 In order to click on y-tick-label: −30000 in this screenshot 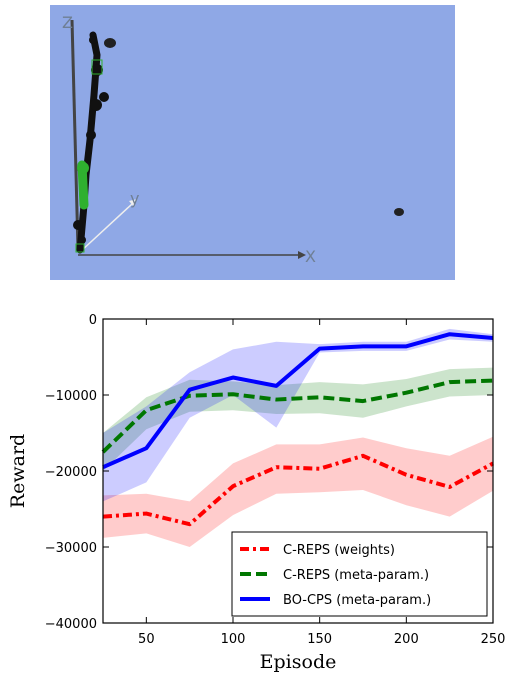, I will do `click(71, 548)`.